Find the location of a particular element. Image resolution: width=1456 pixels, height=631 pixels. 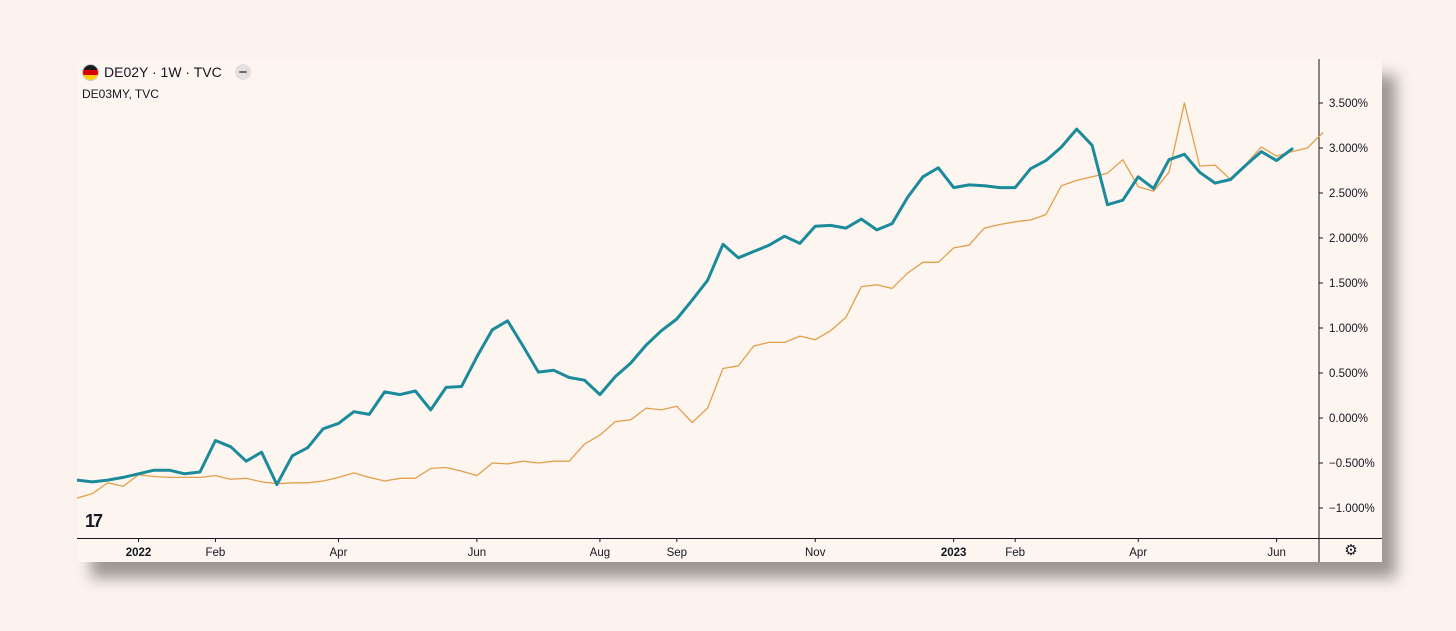

y-tick-label: 1.000% is located at coordinates (1348, 329).